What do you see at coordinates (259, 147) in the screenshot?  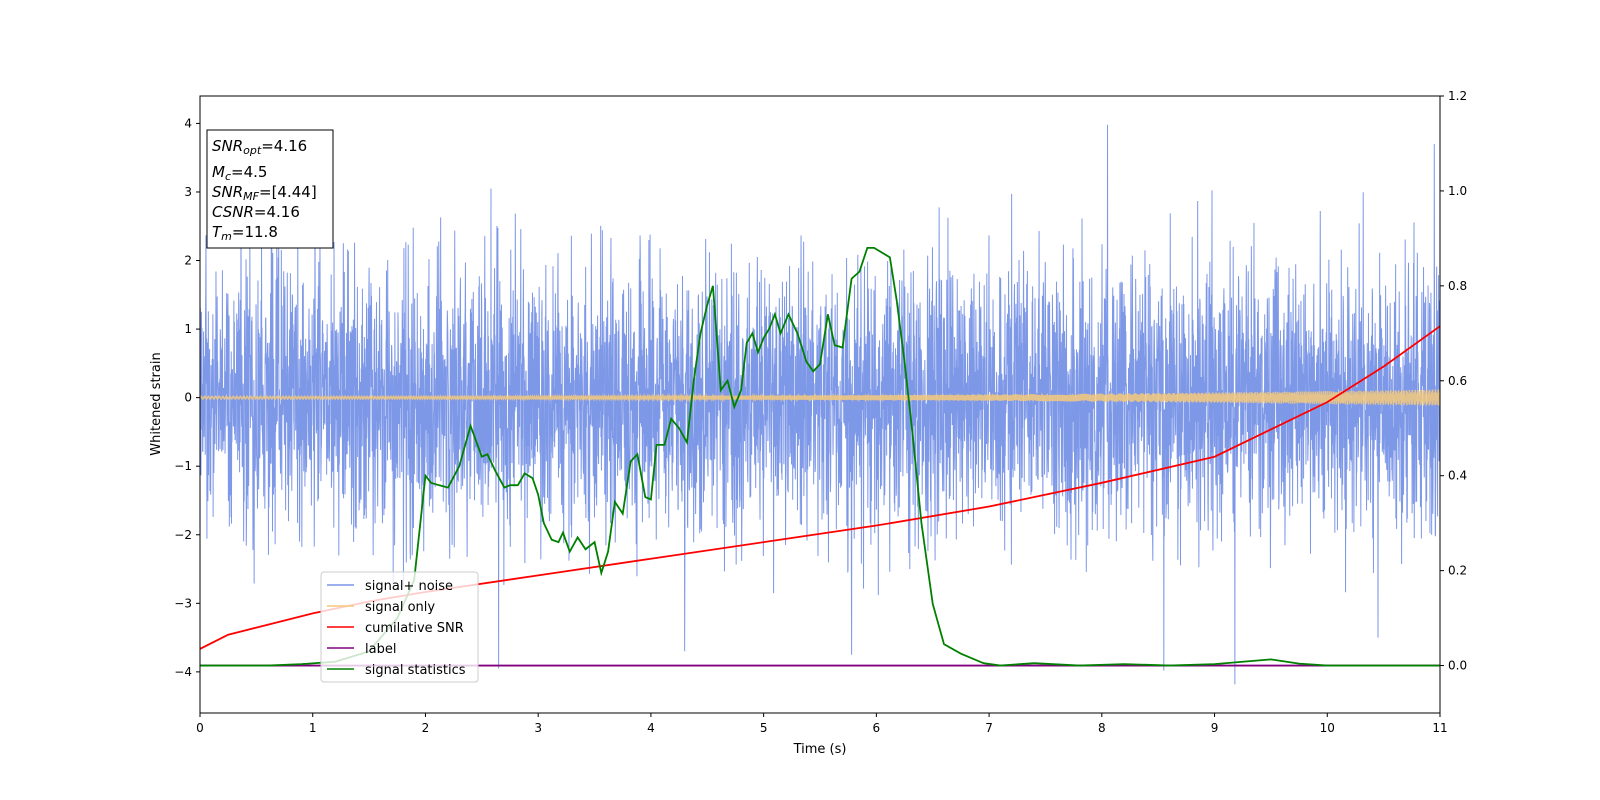 I see `info-snr-opt: SNRopt=4.16` at bounding box center [259, 147].